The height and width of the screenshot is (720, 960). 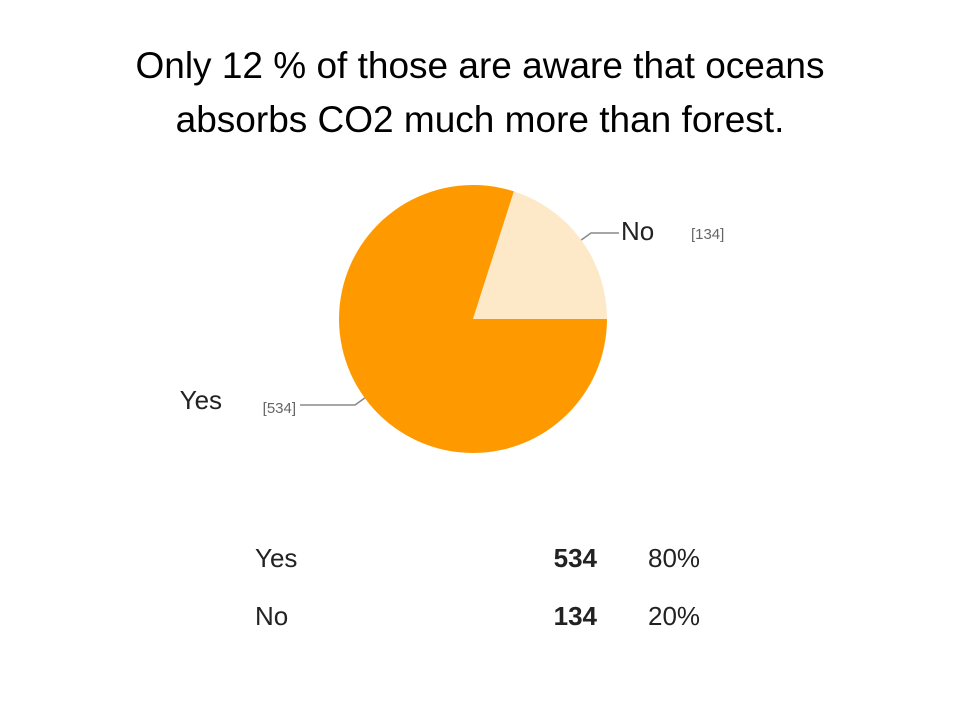 What do you see at coordinates (271, 616) in the screenshot?
I see `table-cell: No` at bounding box center [271, 616].